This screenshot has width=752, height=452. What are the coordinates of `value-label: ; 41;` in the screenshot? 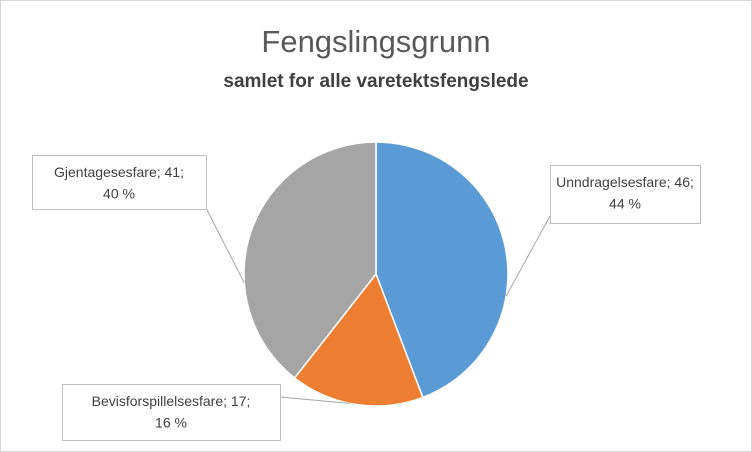 It's located at (170, 172).